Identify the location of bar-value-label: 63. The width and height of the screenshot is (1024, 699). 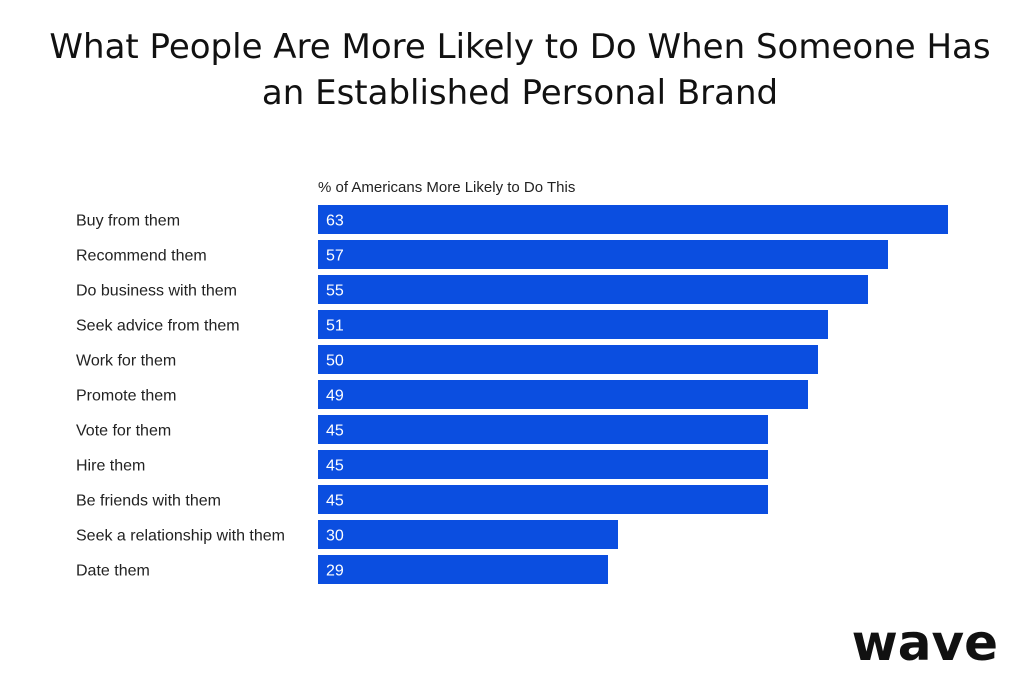
(335, 221).